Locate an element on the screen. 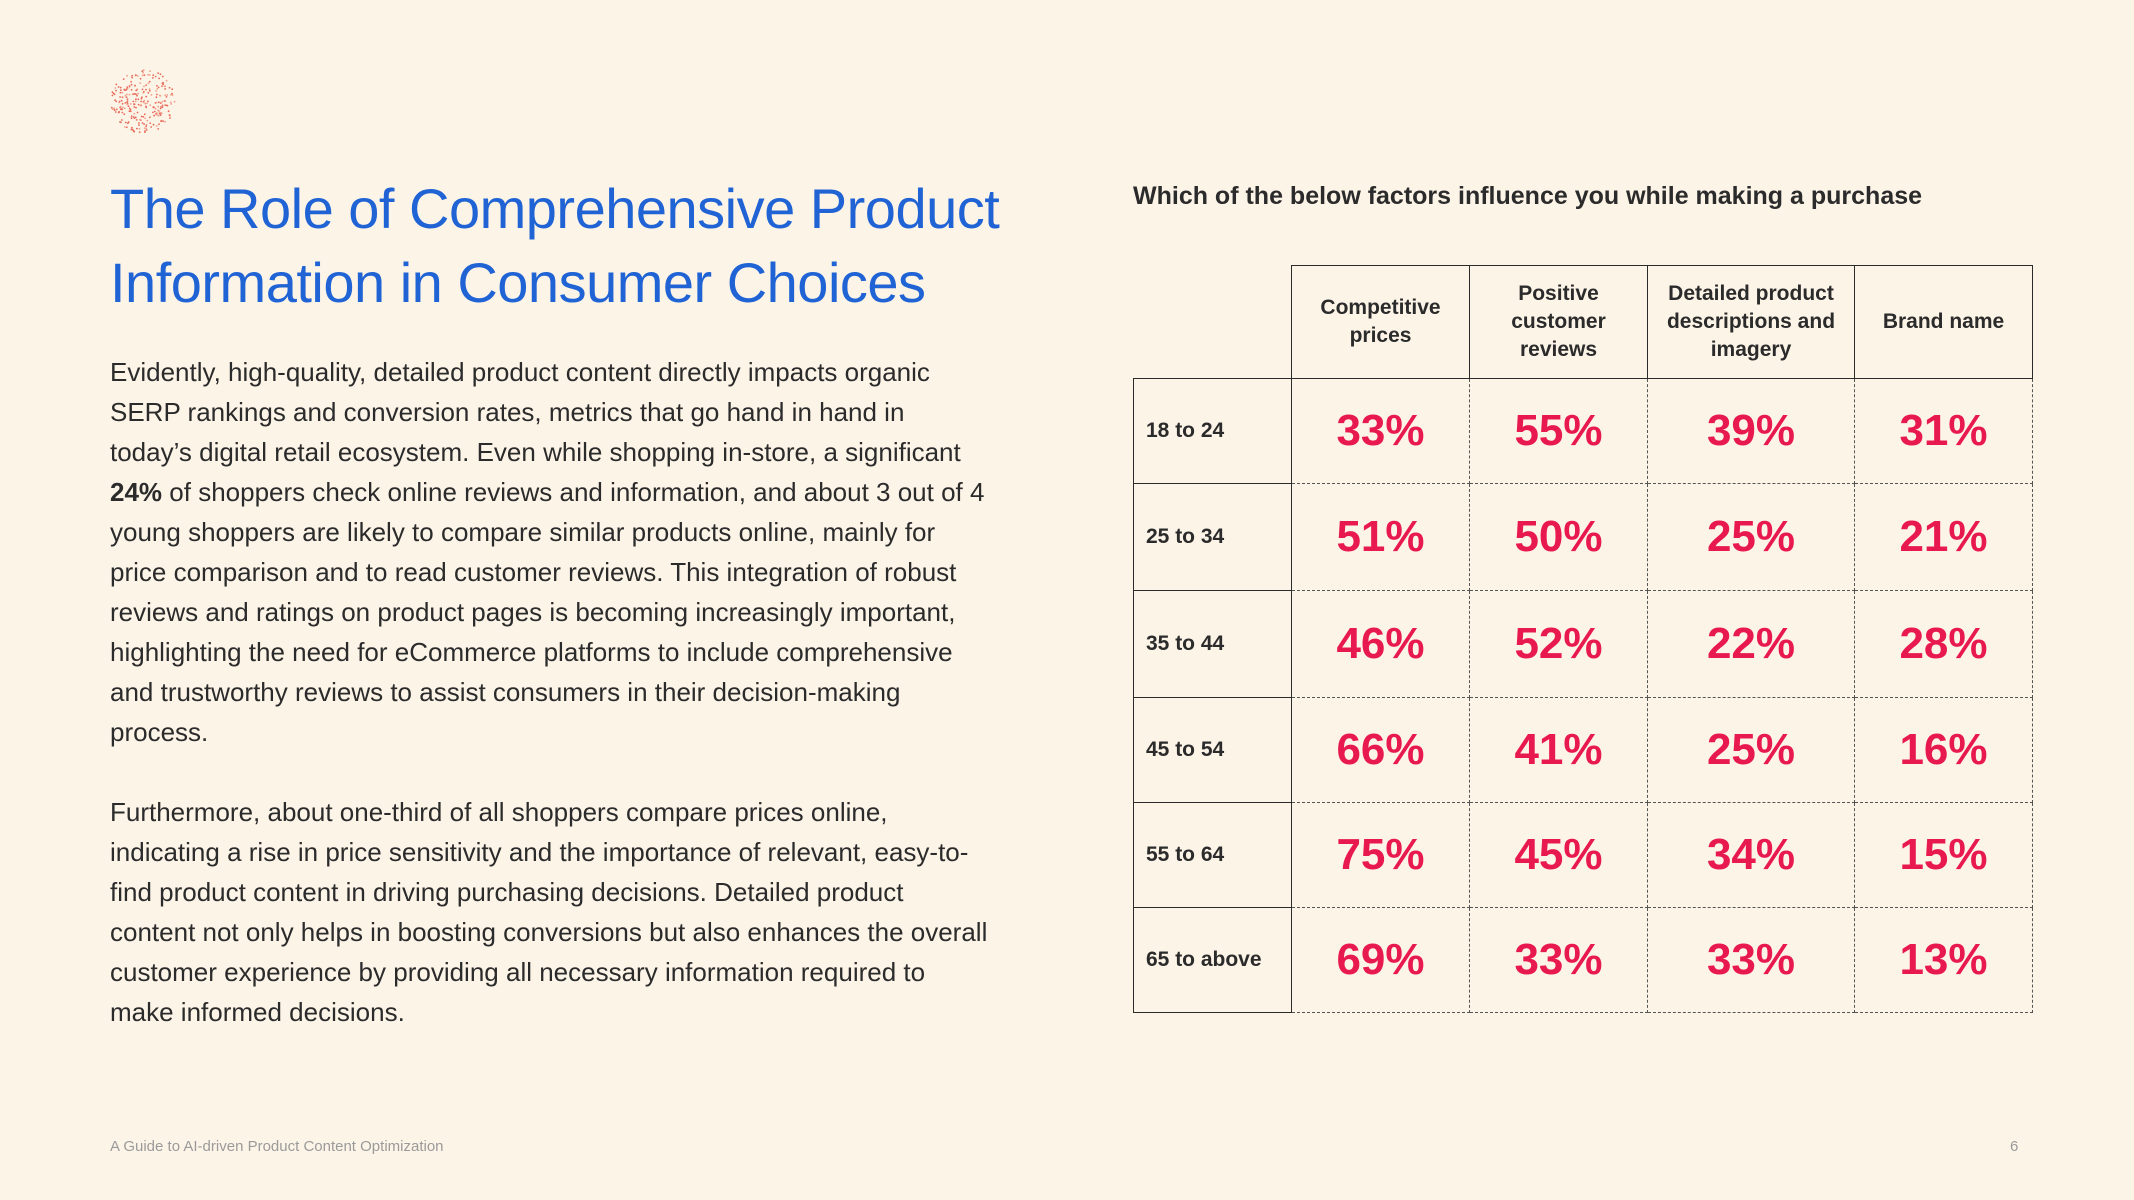 This screenshot has height=1200, width=2134. row-label: 65 to above is located at coordinates (1212, 960).